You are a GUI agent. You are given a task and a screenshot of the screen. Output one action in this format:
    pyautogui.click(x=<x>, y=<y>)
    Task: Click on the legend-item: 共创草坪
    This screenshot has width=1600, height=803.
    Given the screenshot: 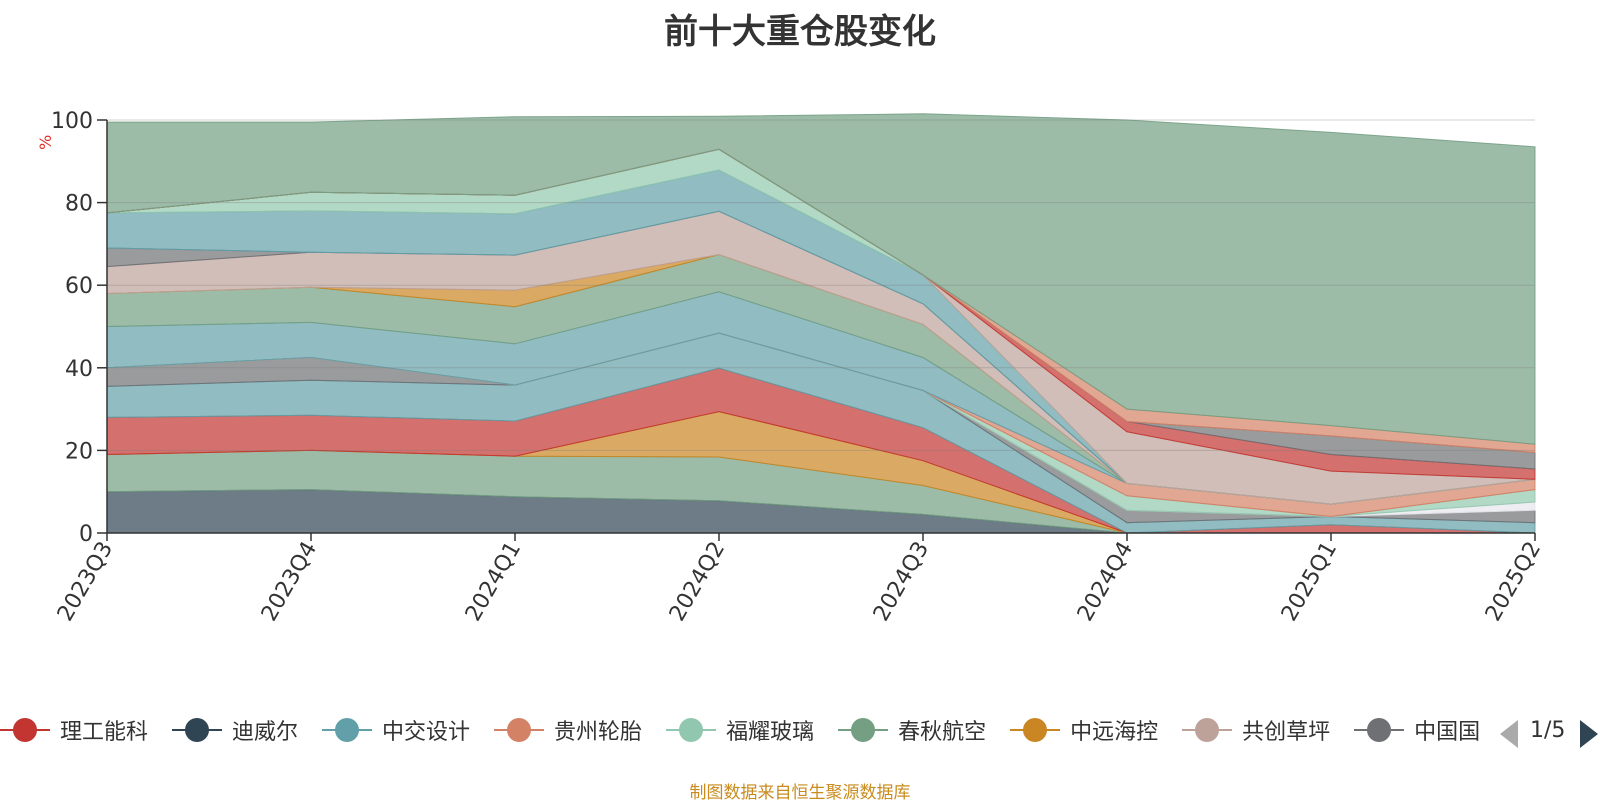 What is the action you would take?
    pyautogui.click(x=1256, y=730)
    